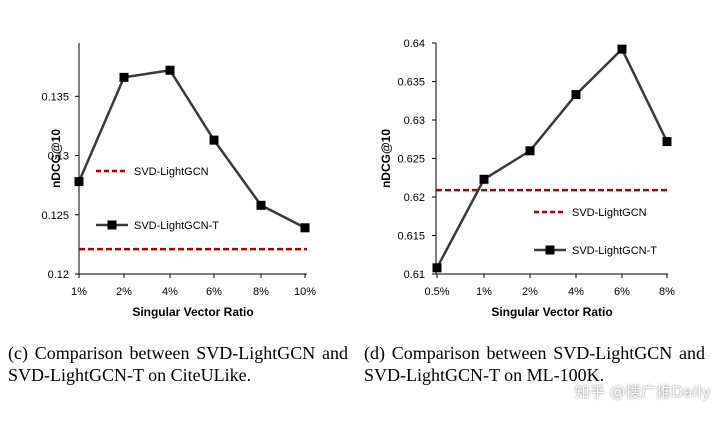  Describe the element at coordinates (171, 172) in the screenshot. I see `chart-c-legend-label-svd-lightgcn: SVD-LightGCN` at that location.